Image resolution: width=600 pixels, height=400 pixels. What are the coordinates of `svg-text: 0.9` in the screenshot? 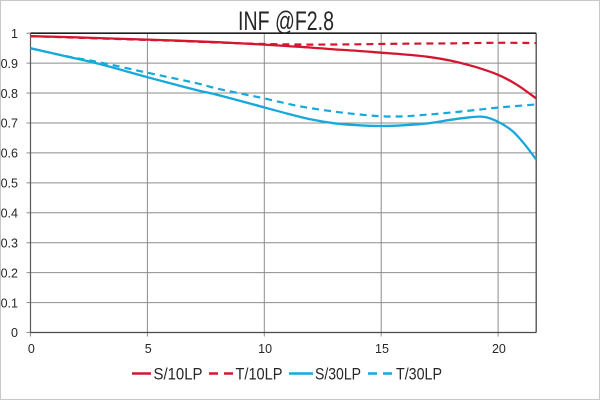 It's located at (9, 64).